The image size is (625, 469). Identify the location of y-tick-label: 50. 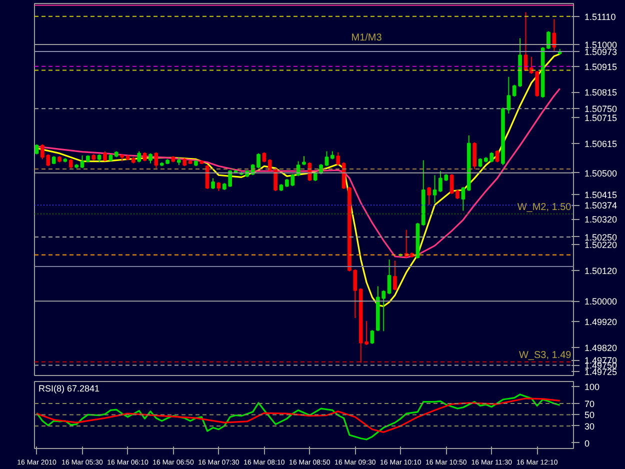
(589, 415).